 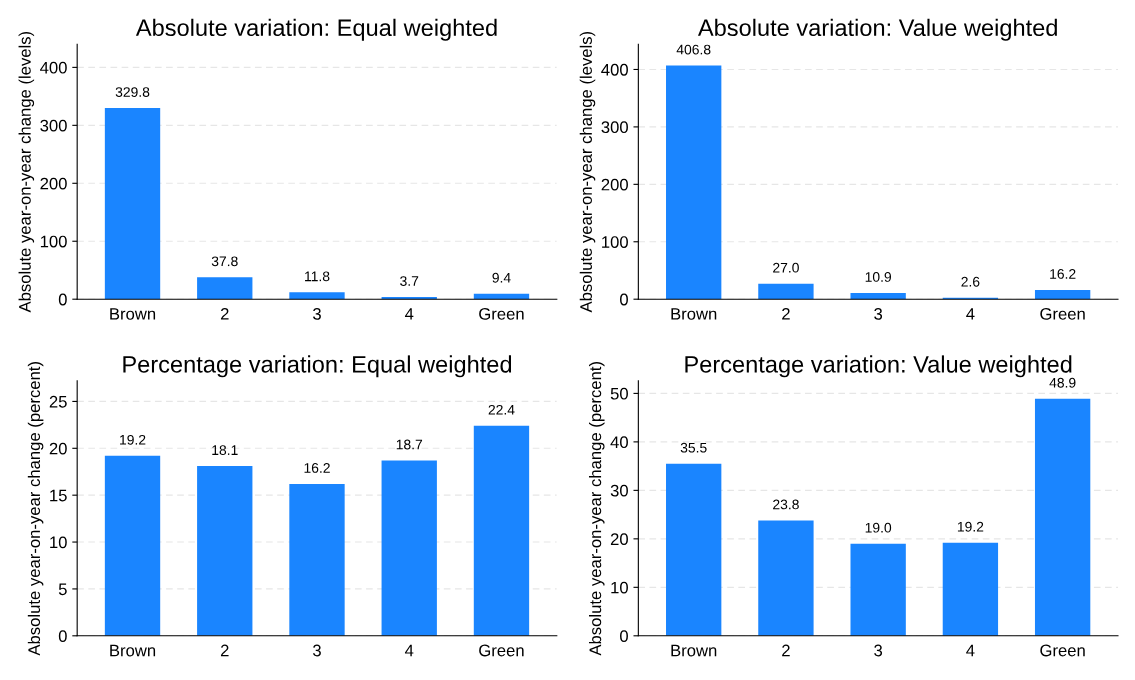 What do you see at coordinates (501, 277) in the screenshot?
I see `data-label: 9.4` at bounding box center [501, 277].